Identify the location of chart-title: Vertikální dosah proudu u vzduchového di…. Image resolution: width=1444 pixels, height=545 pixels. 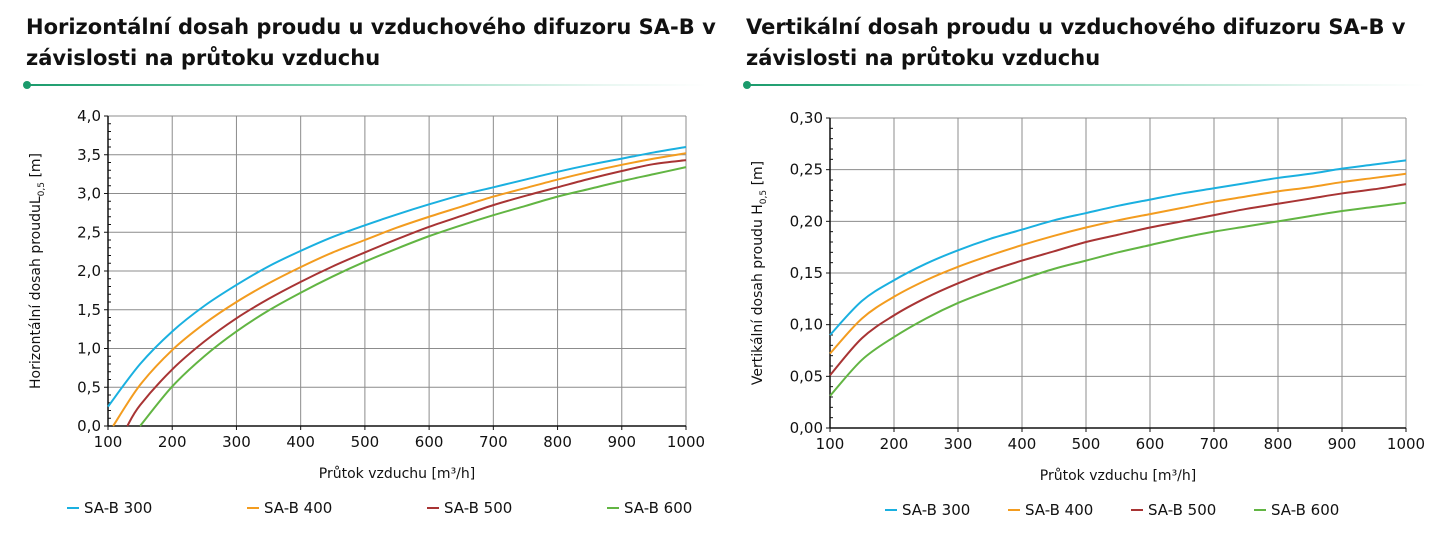
(1076, 42).